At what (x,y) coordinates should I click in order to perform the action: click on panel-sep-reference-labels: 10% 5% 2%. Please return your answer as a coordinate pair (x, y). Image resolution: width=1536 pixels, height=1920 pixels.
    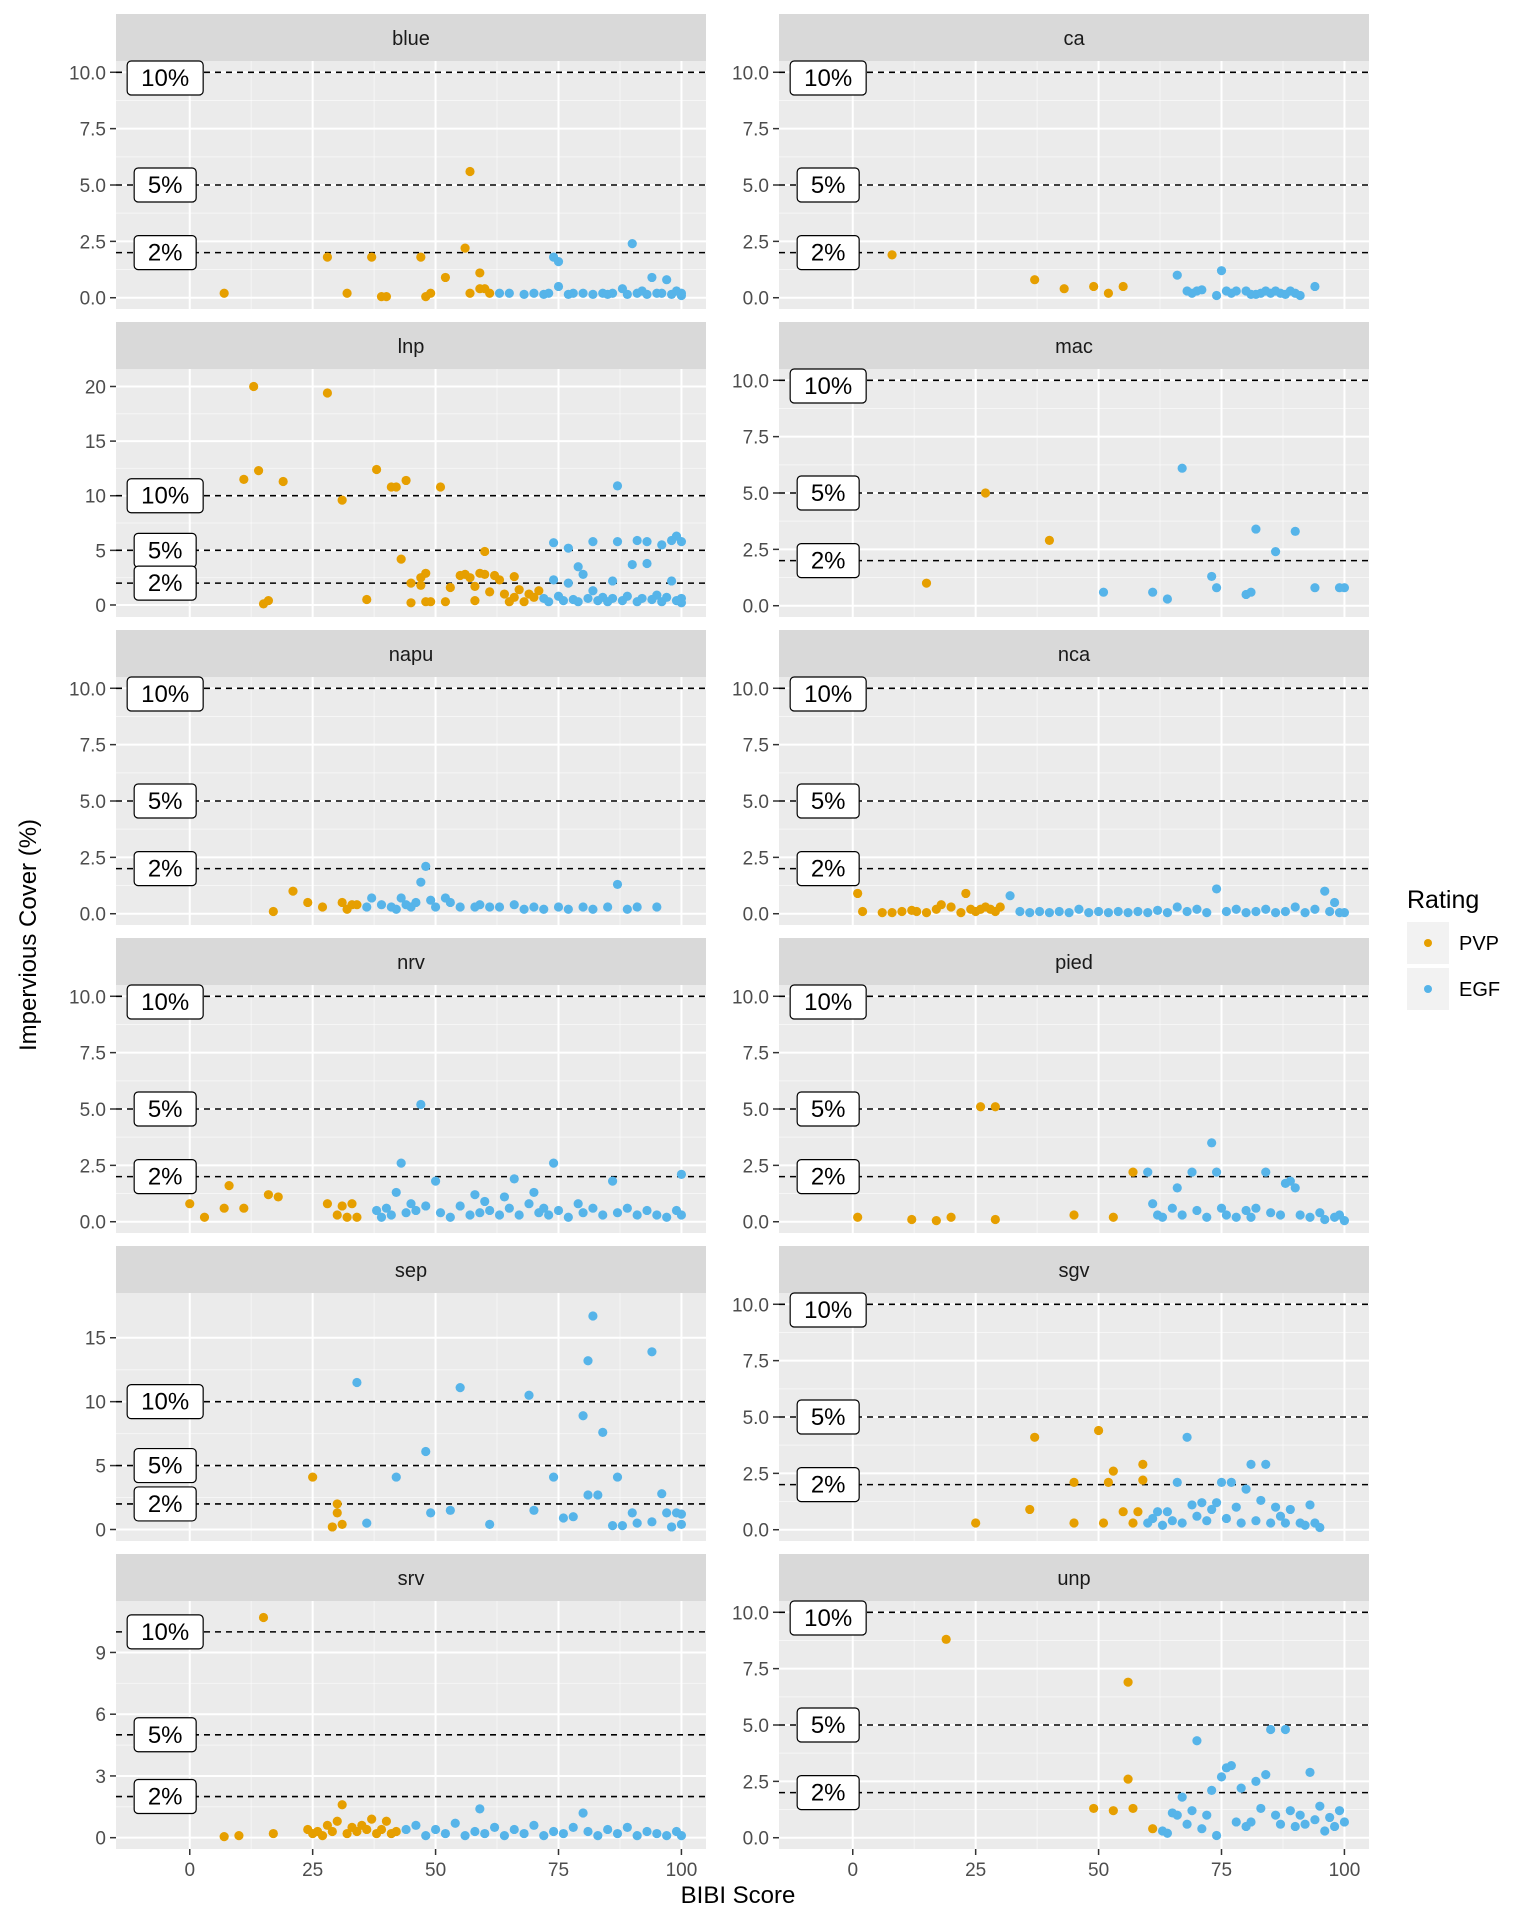
    Looking at the image, I should click on (165, 1453).